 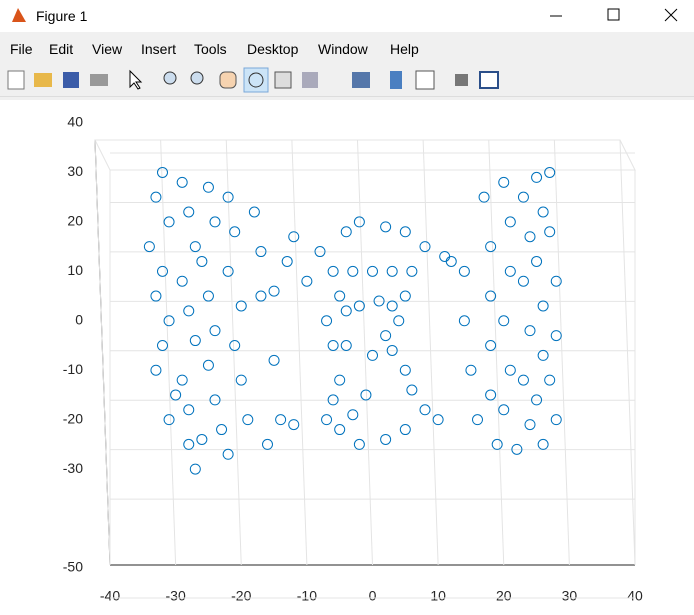 I want to click on legend-icon, so click(x=425, y=80).